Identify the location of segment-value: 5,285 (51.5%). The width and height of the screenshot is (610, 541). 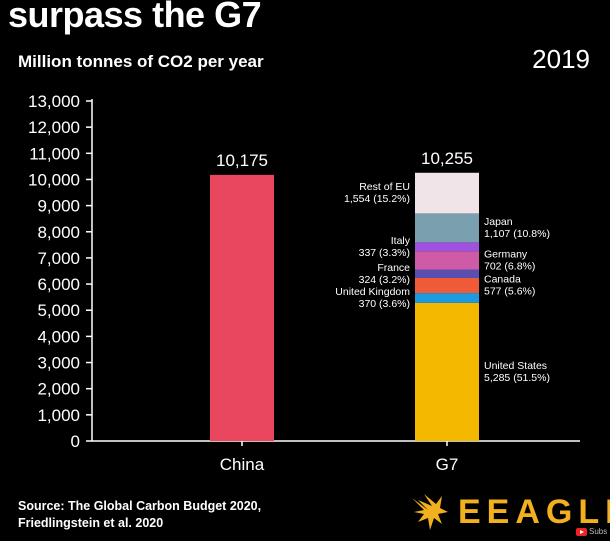
(517, 378).